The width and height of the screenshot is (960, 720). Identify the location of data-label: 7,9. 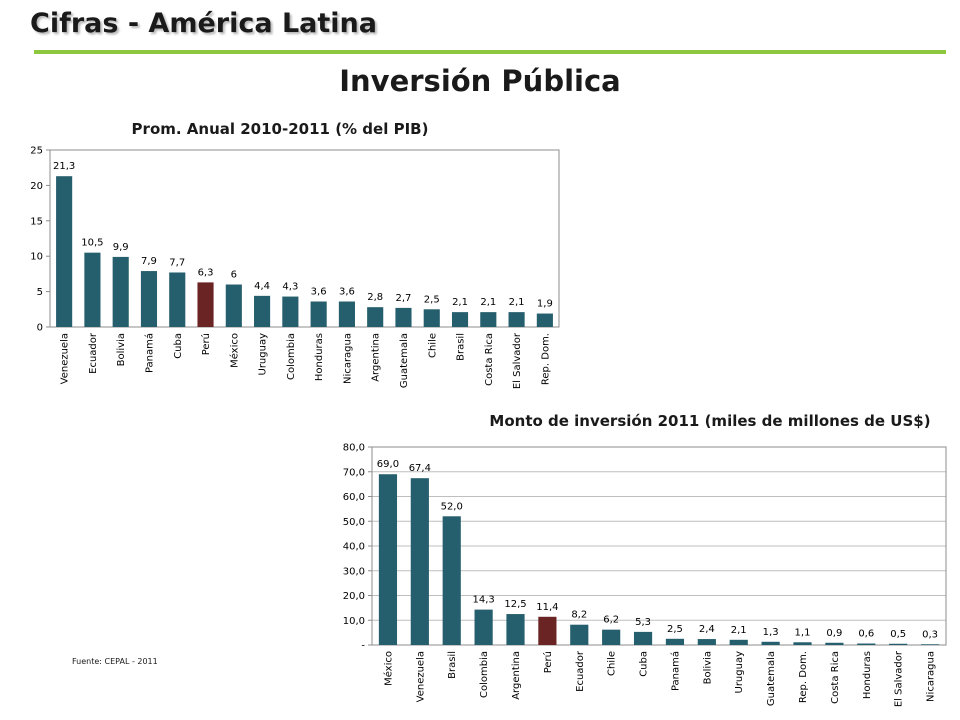
(149, 261).